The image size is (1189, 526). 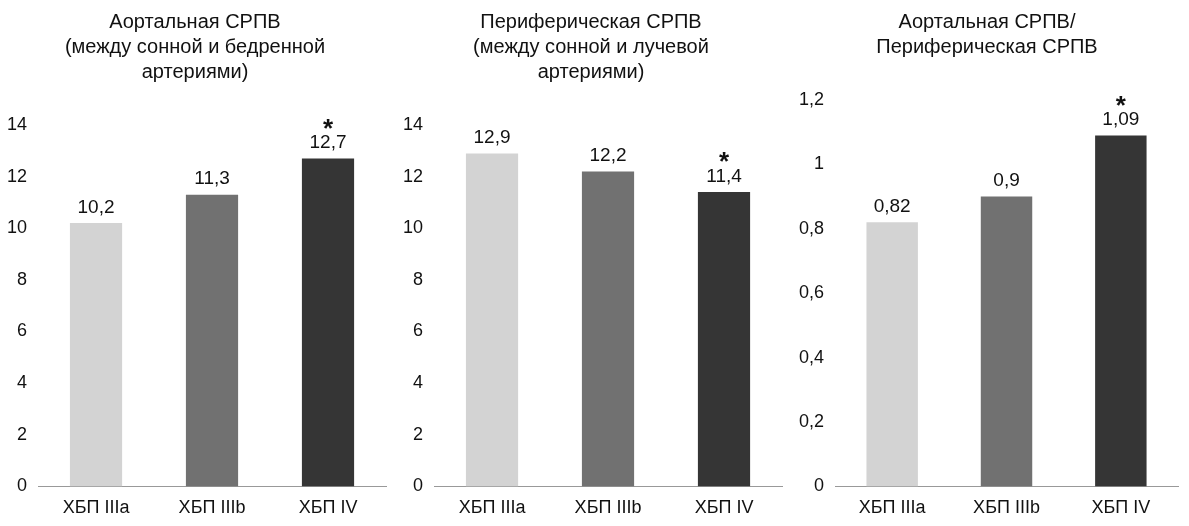 What do you see at coordinates (892, 206) in the screenshot?
I see `data-label: 0,82` at bounding box center [892, 206].